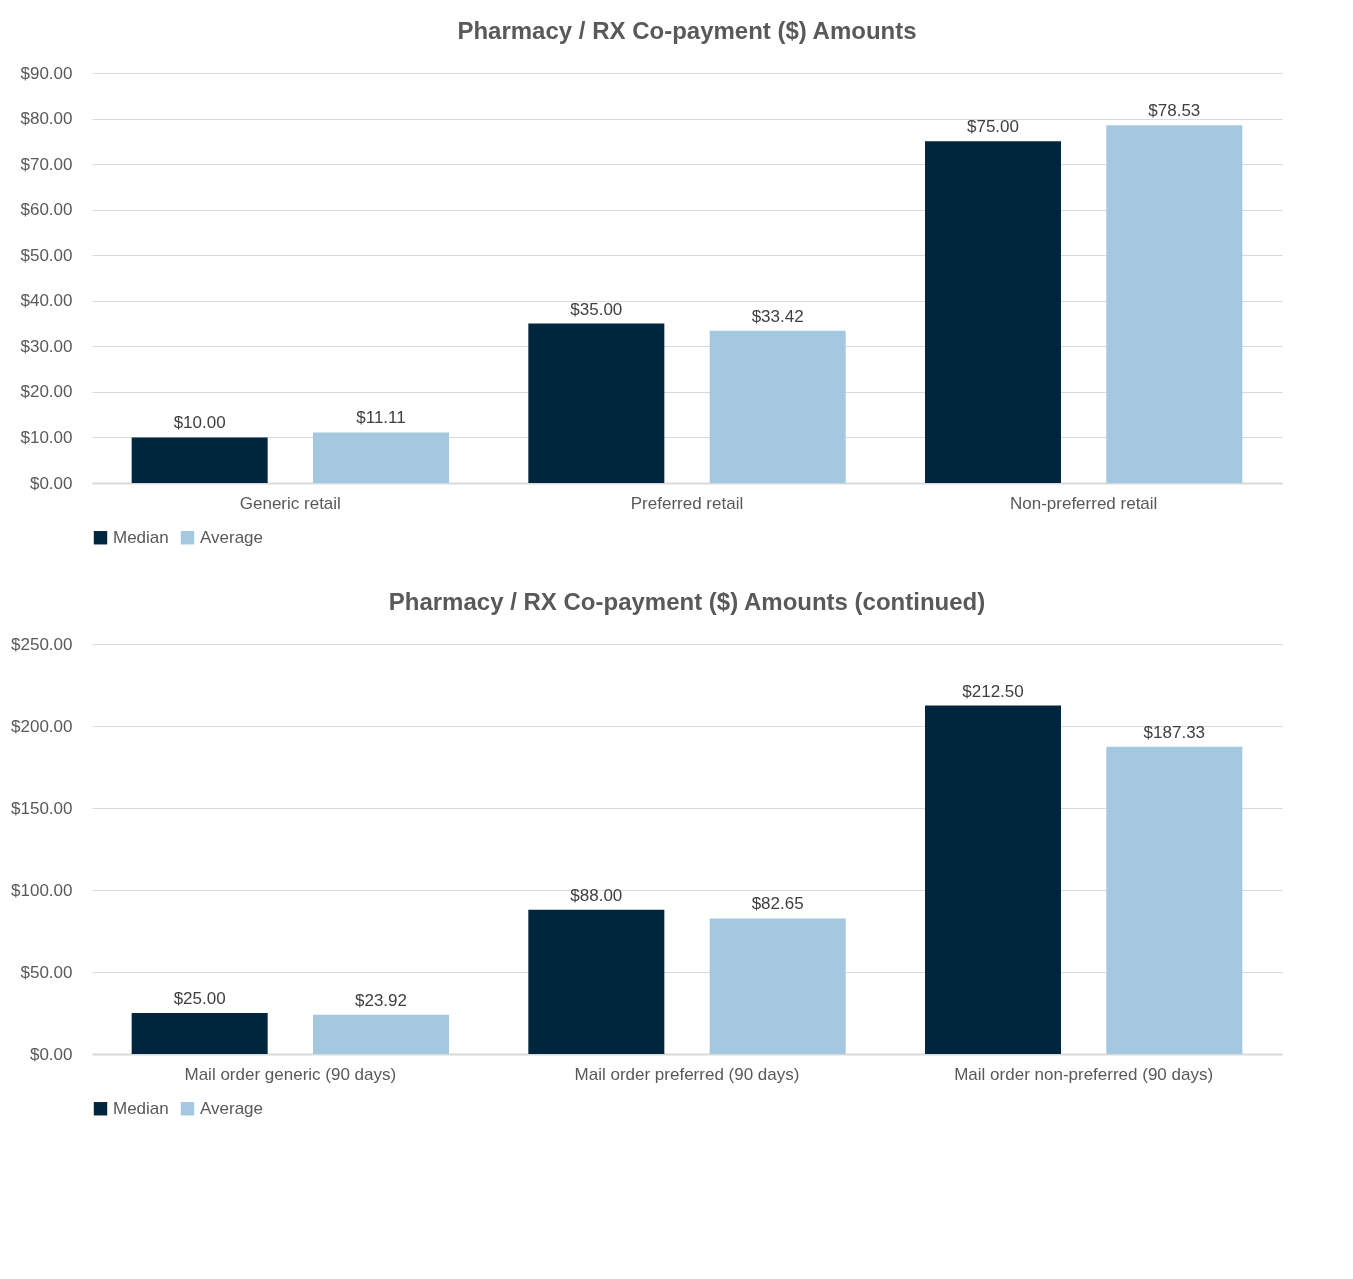 Image resolution: width=1353 pixels, height=1279 pixels. I want to click on x-tick-label: Non-preferred retail, so click(1083, 503).